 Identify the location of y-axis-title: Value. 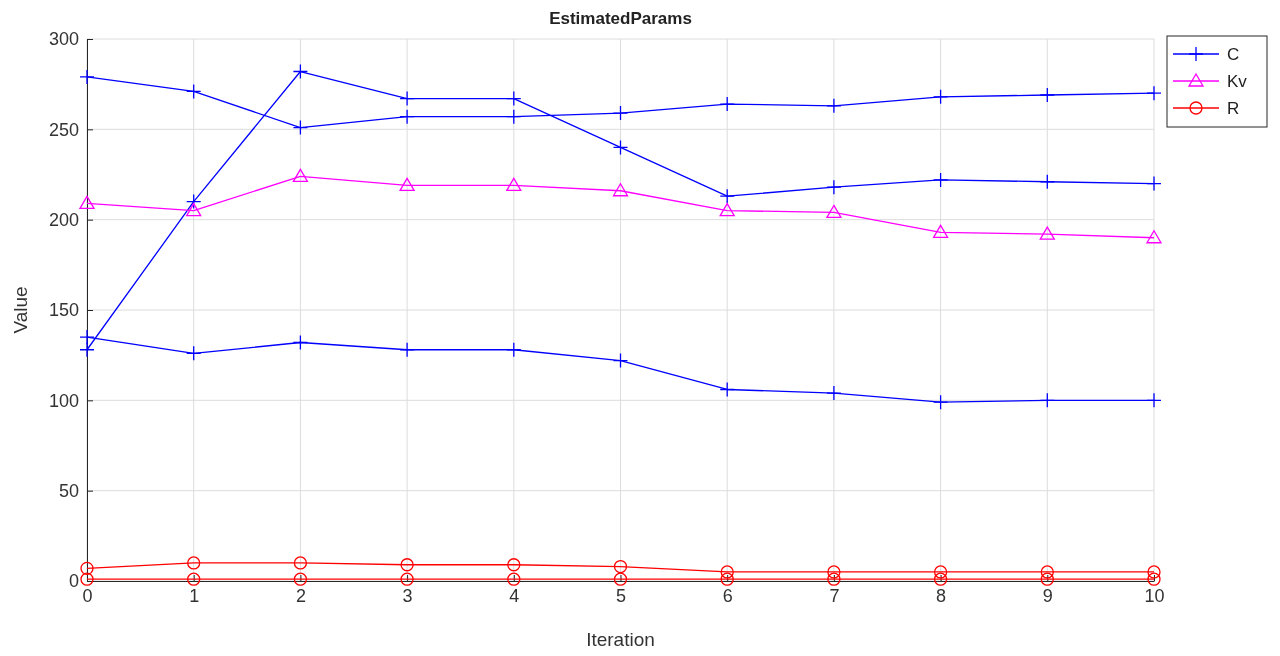
(20, 310).